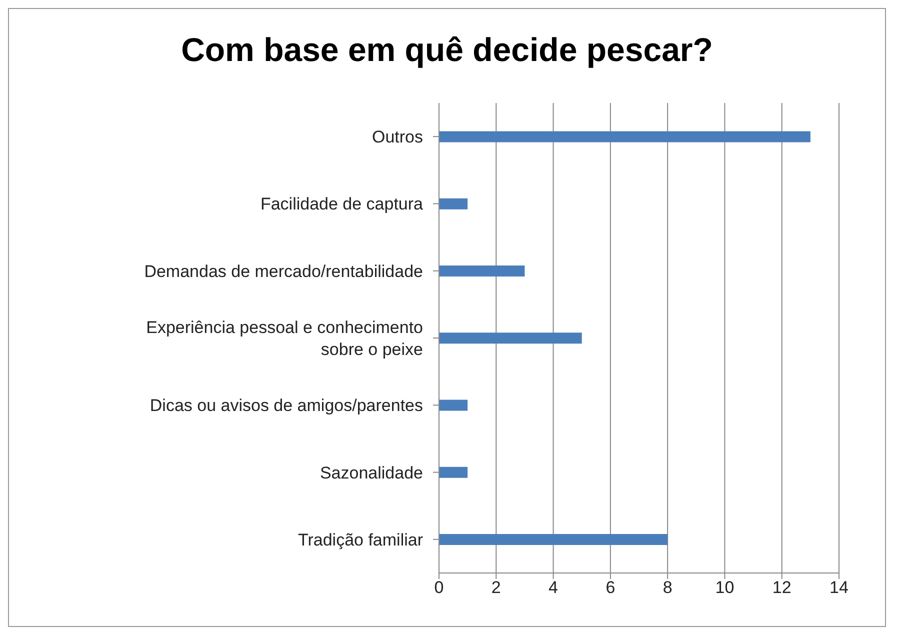  I want to click on y-tick-label: Experiência pessoal e conhecimento sobre o peixe, so click(284, 338).